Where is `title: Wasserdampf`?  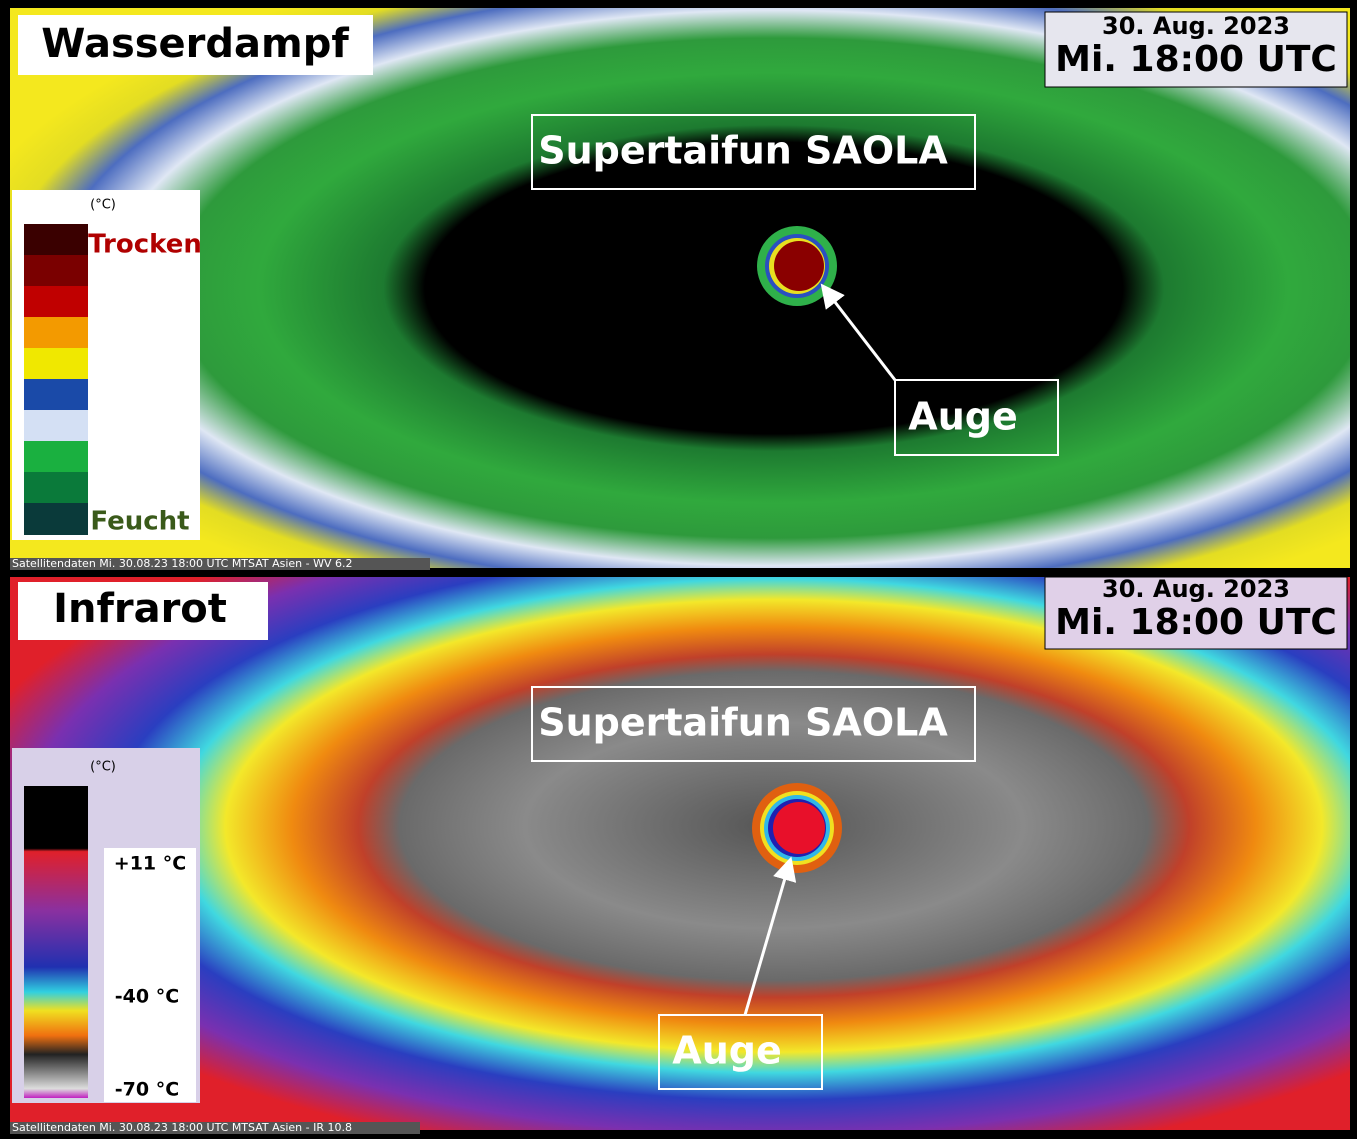 title: Wasserdampf is located at coordinates (195, 44).